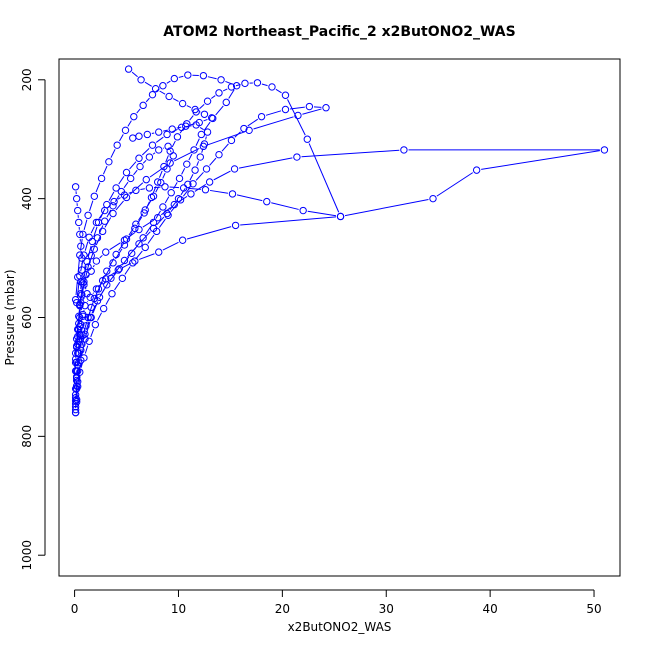 The image size is (650, 650). Describe the element at coordinates (27, 317) in the screenshot. I see `y-tick-label: 600` at that location.